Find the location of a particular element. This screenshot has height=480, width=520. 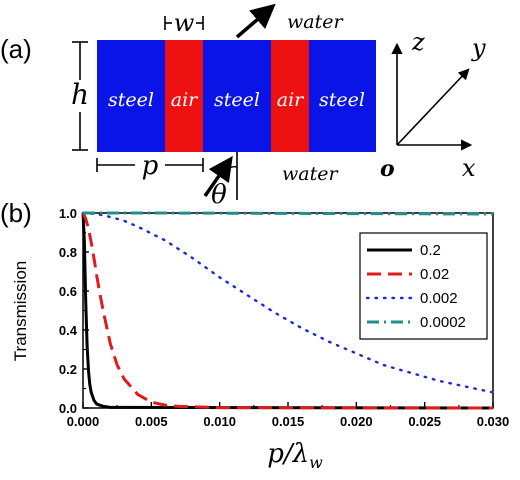

legend-label: 0.02 is located at coordinates (434, 274).